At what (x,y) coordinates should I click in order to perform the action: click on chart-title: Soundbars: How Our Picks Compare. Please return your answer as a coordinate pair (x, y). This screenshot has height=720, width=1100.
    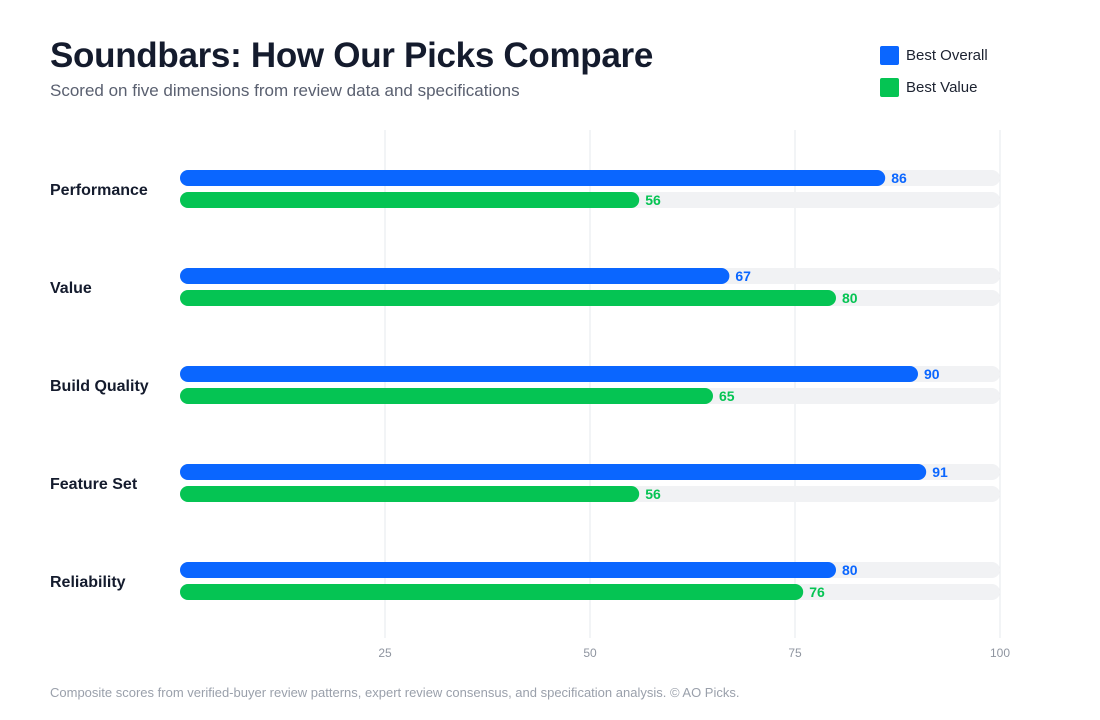
    Looking at the image, I should click on (352, 55).